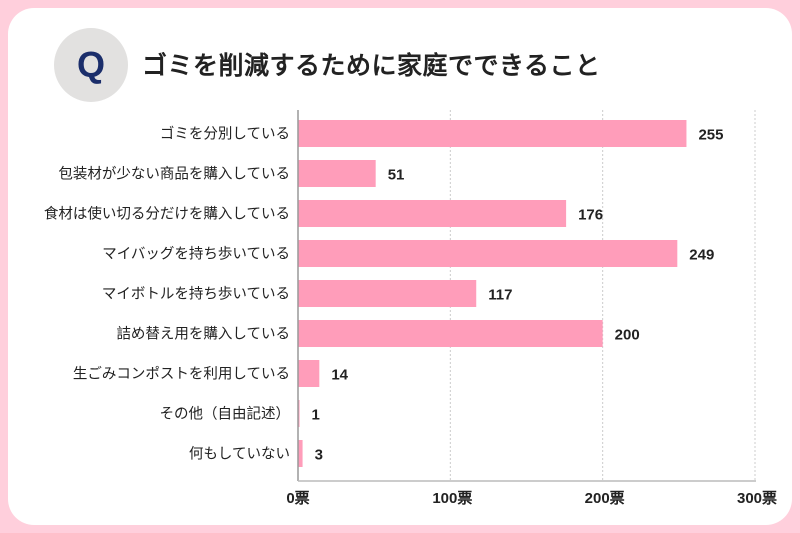 Image resolution: width=800 pixels, height=533 pixels. Describe the element at coordinates (605, 498) in the screenshot. I see `x-tick-label: 200票` at that location.